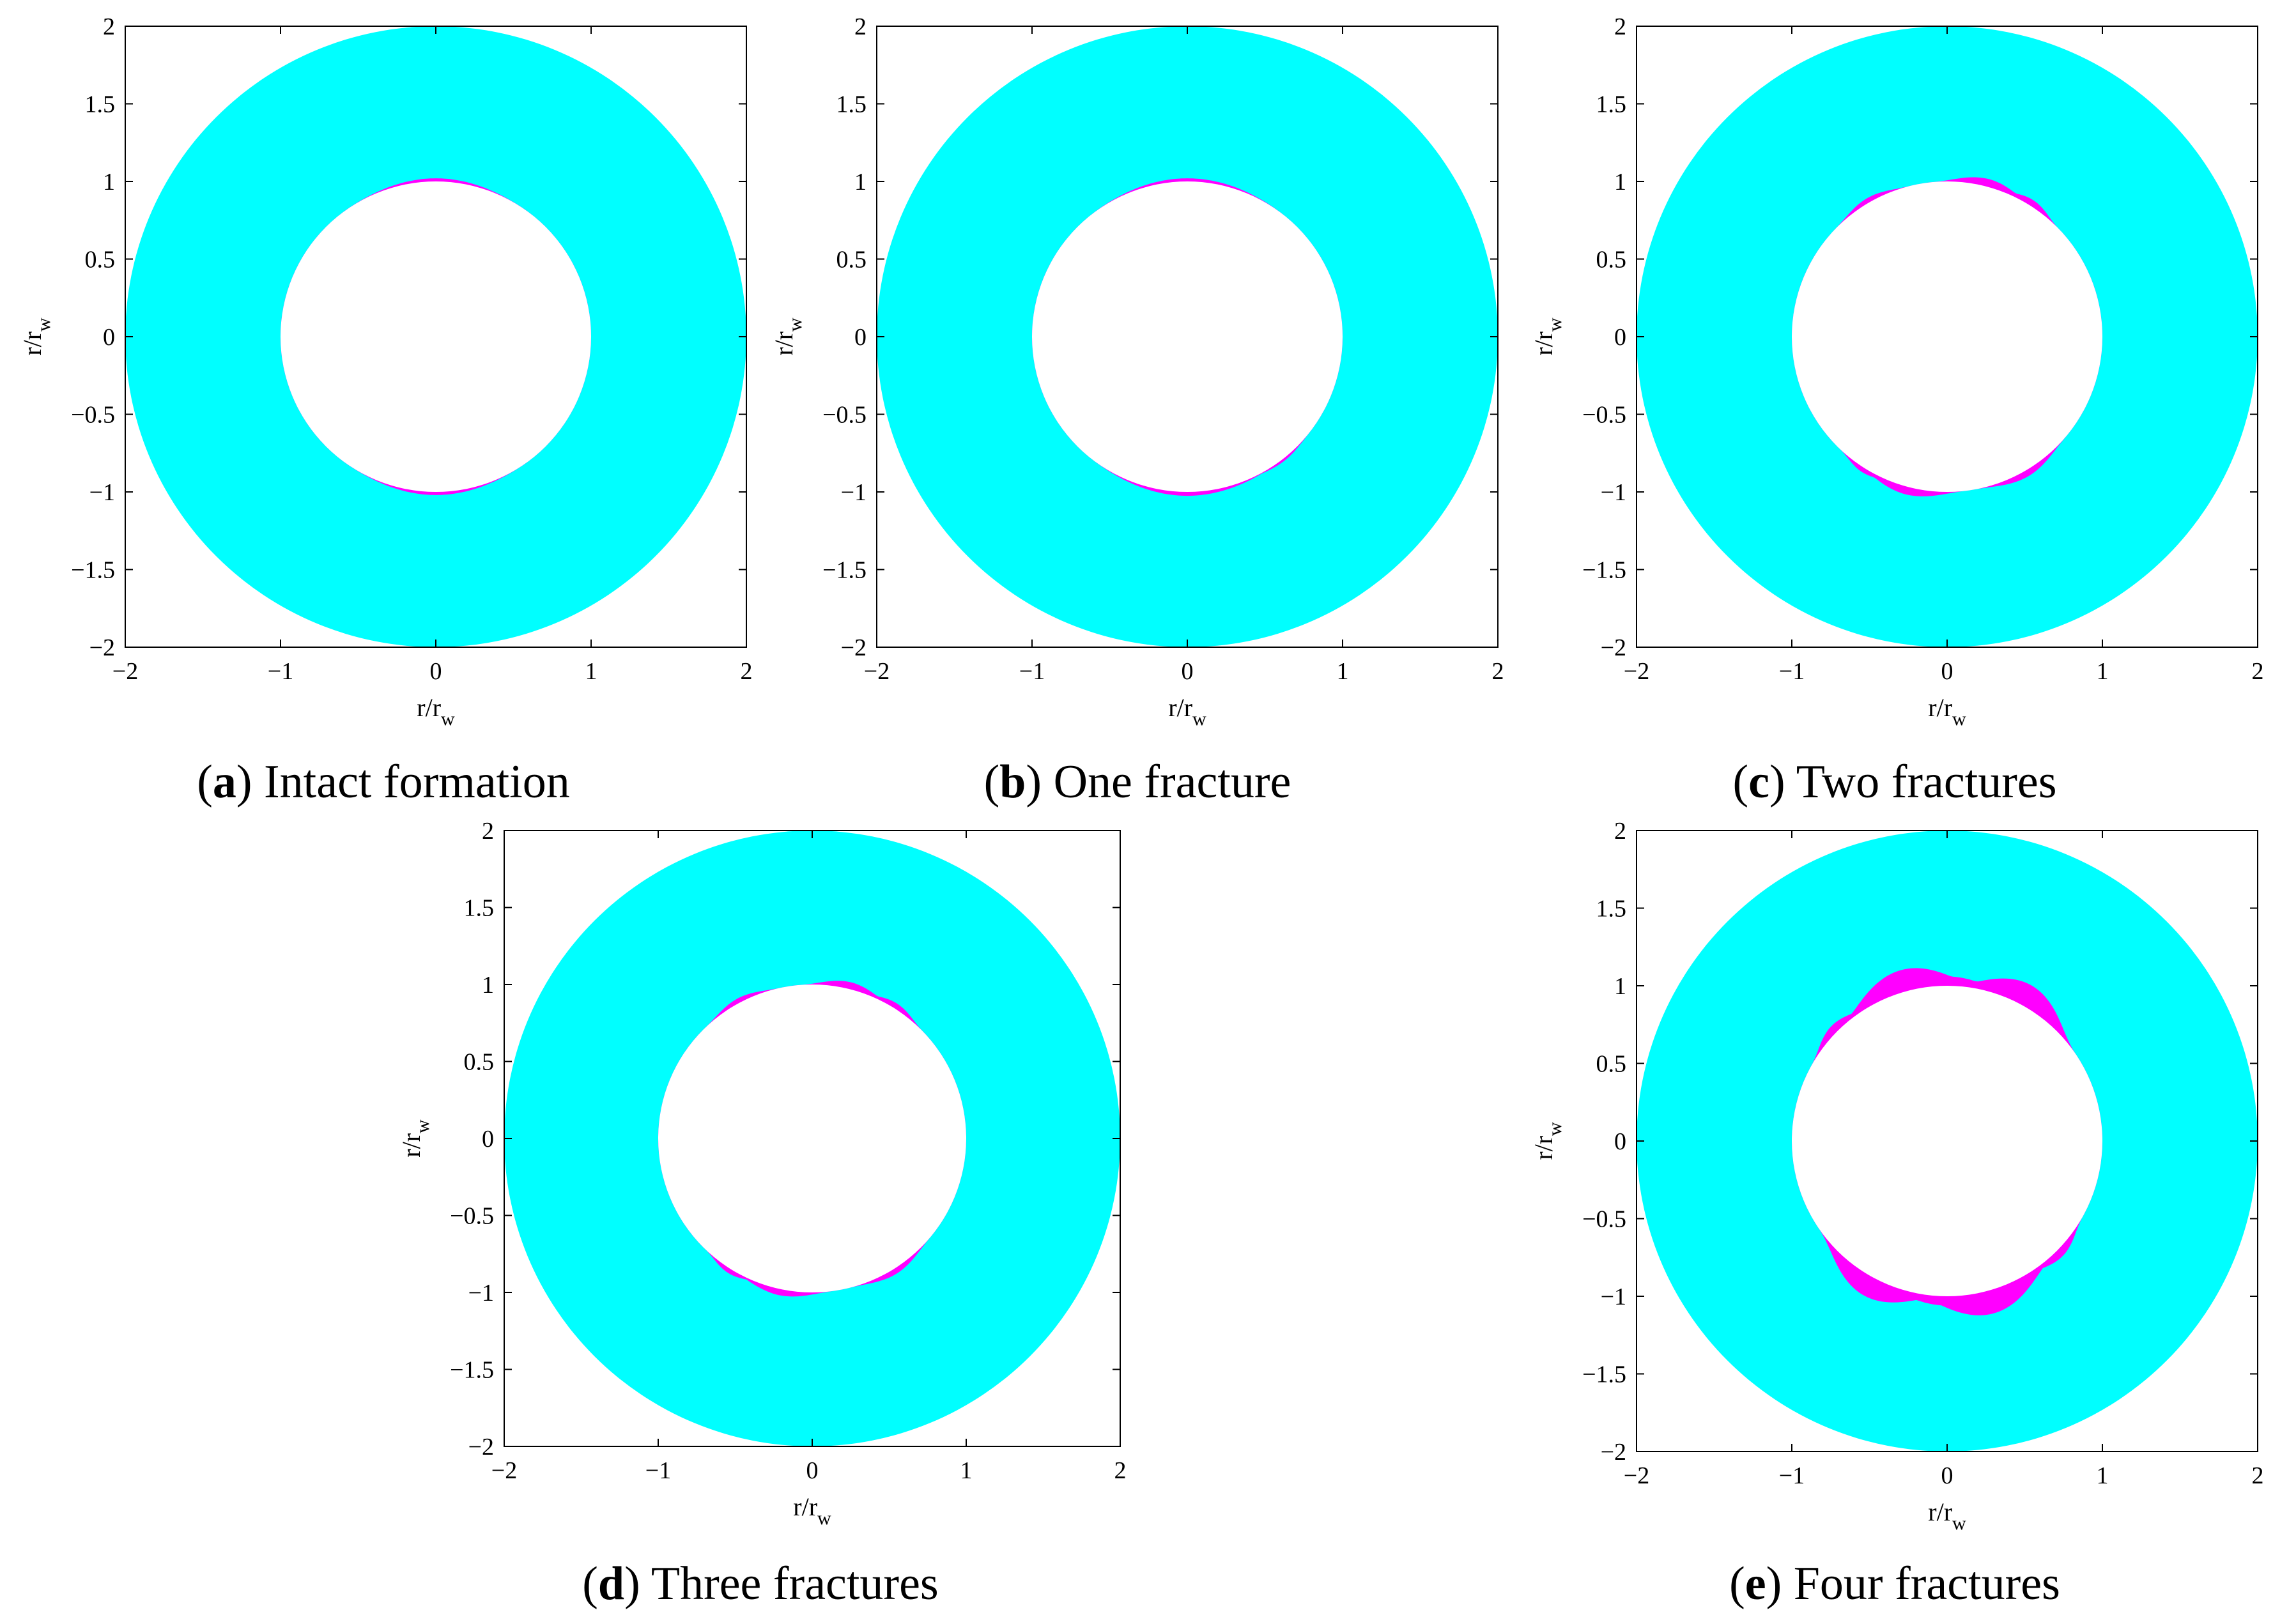  I want to click on caption-text: ) Four fractures, so click(1913, 1584).